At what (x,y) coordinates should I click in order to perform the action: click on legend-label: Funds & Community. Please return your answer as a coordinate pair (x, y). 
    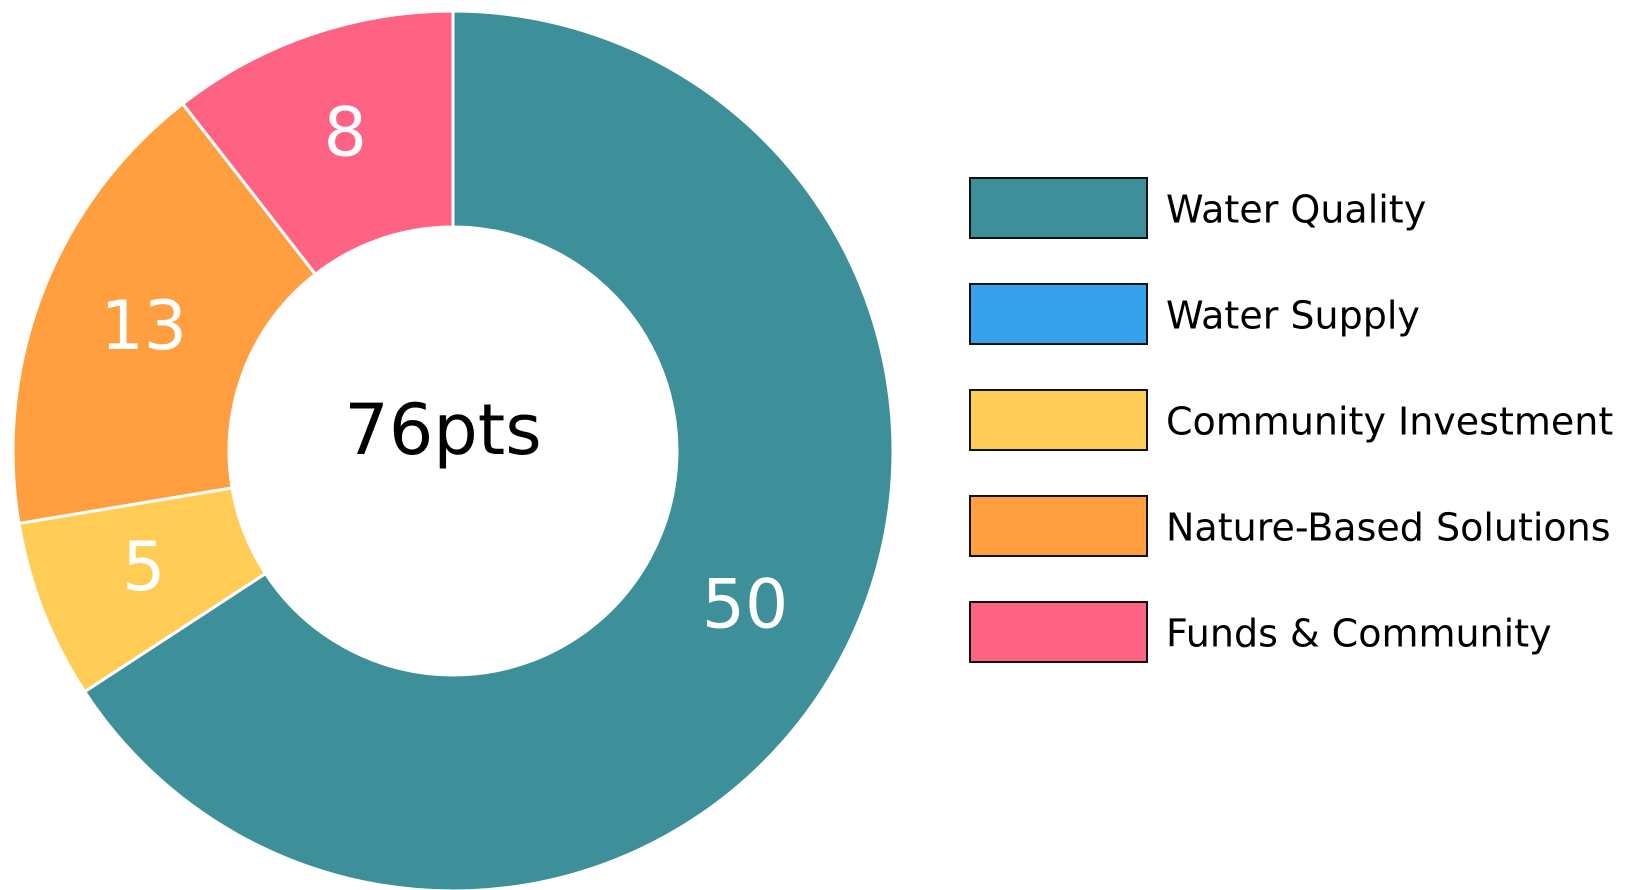
    Looking at the image, I should click on (1359, 634).